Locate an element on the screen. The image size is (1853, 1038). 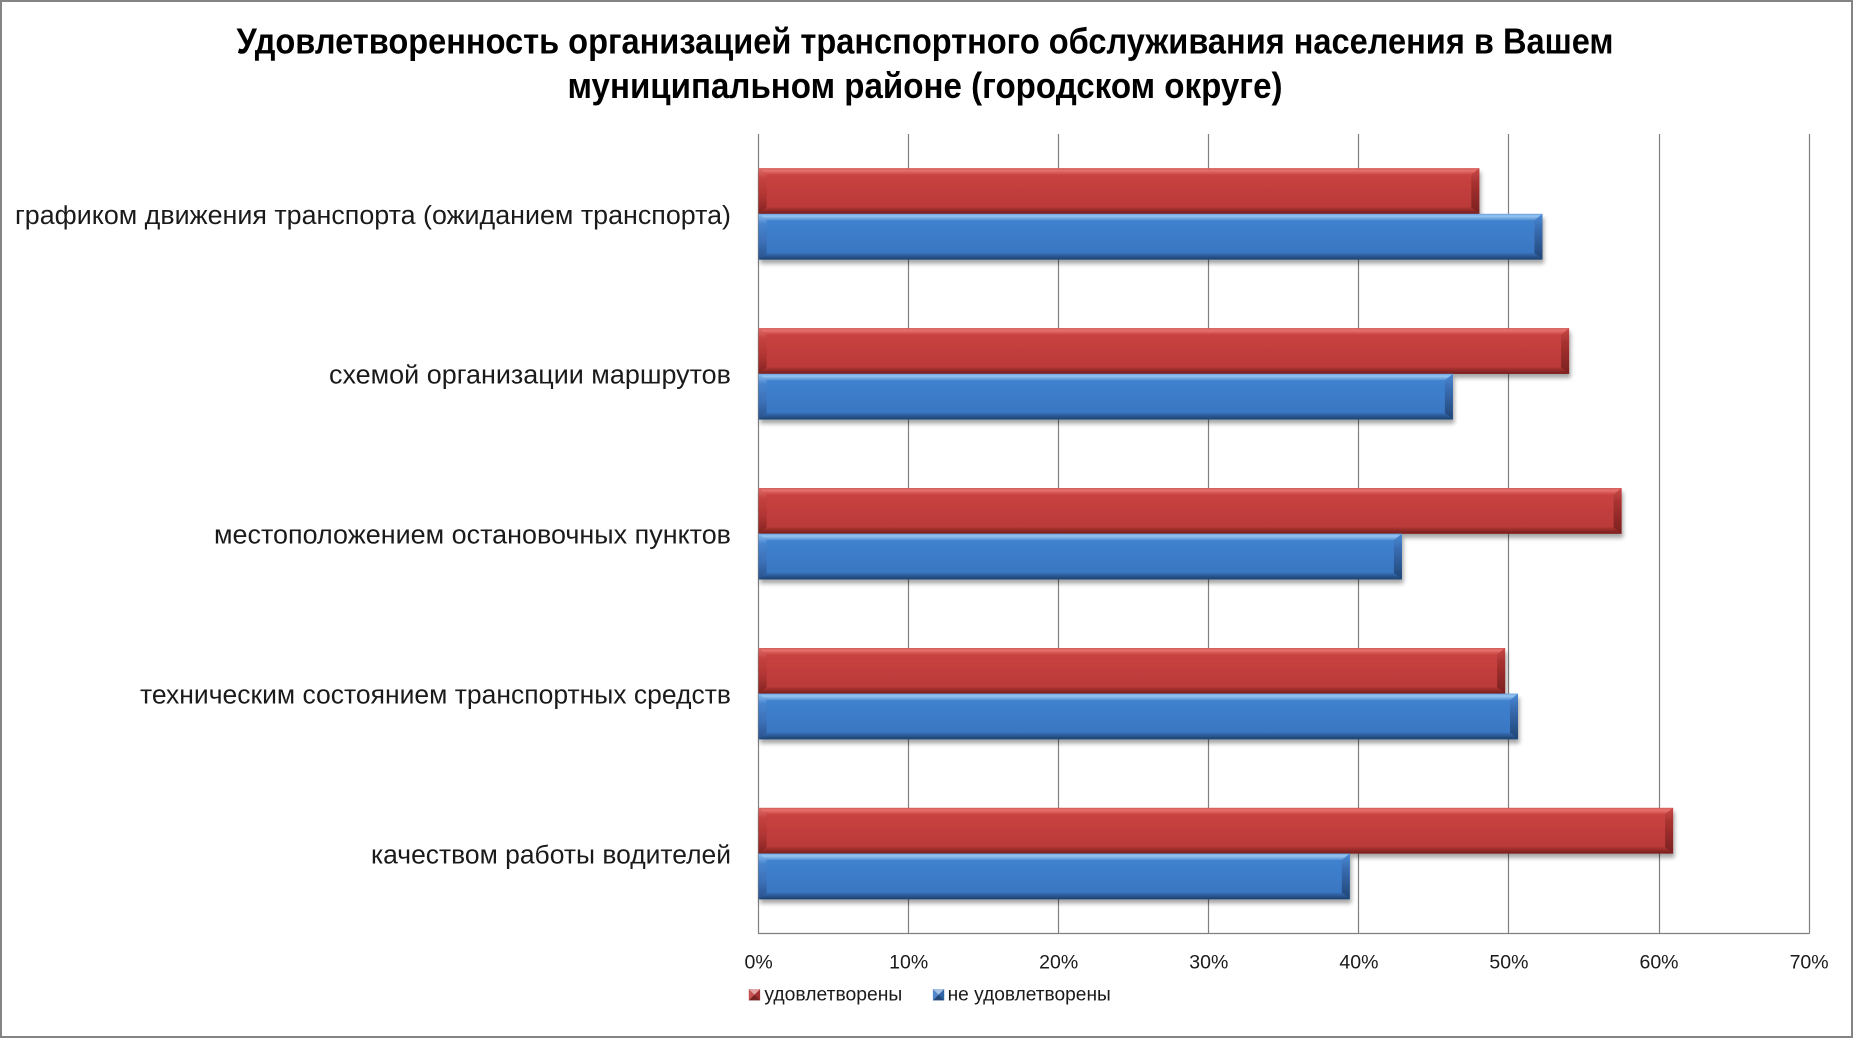
svg-text: 50% is located at coordinates (1508, 963).